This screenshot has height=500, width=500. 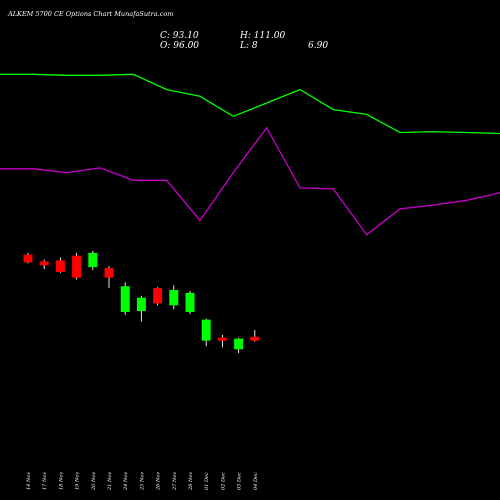 I want to click on x-tick-label: 01 Dec, so click(x=207, y=481).